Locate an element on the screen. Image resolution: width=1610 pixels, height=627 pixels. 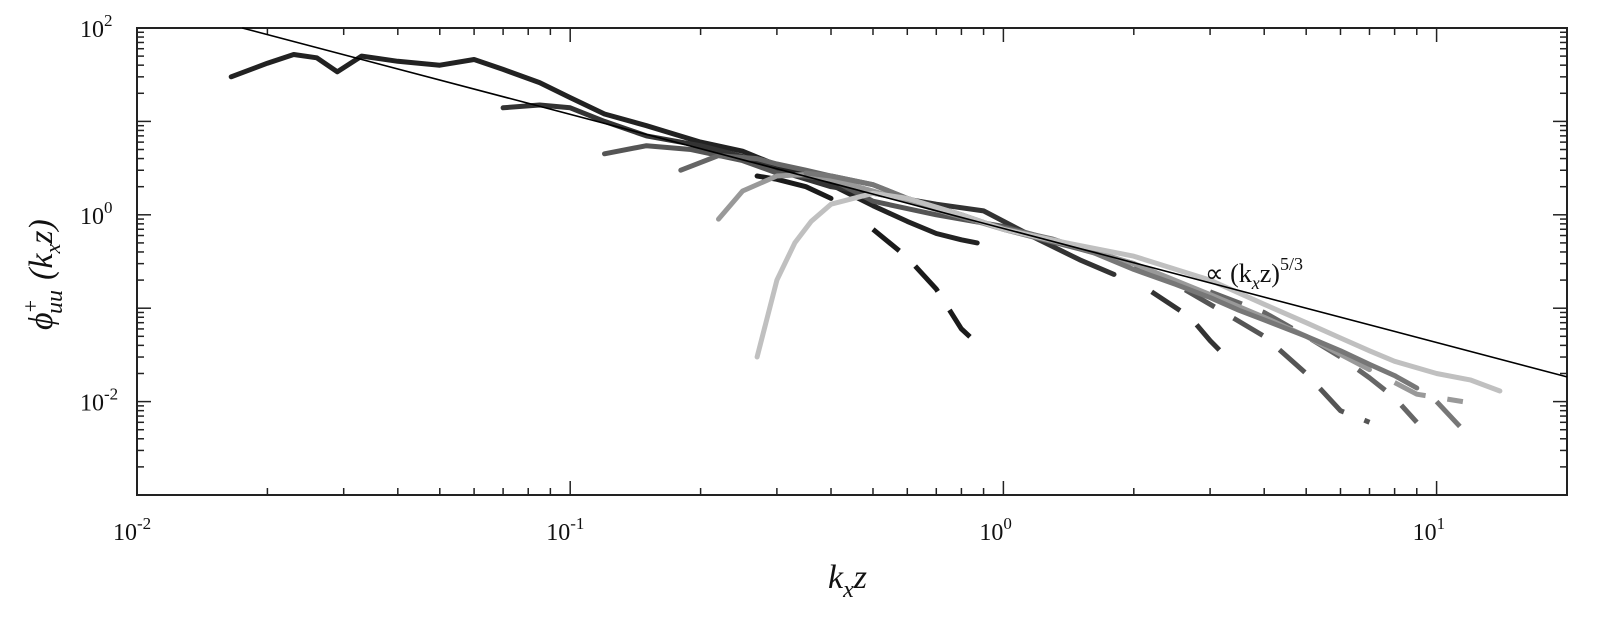
ylabel-sym: ϕ is located at coordinates (41, 321).